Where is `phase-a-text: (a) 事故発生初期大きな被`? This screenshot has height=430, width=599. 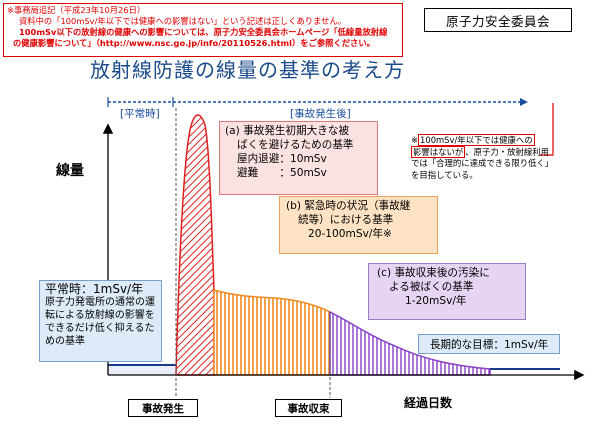 phase-a-text: (a) 事故発生初期大きな被 is located at coordinates (287, 131).